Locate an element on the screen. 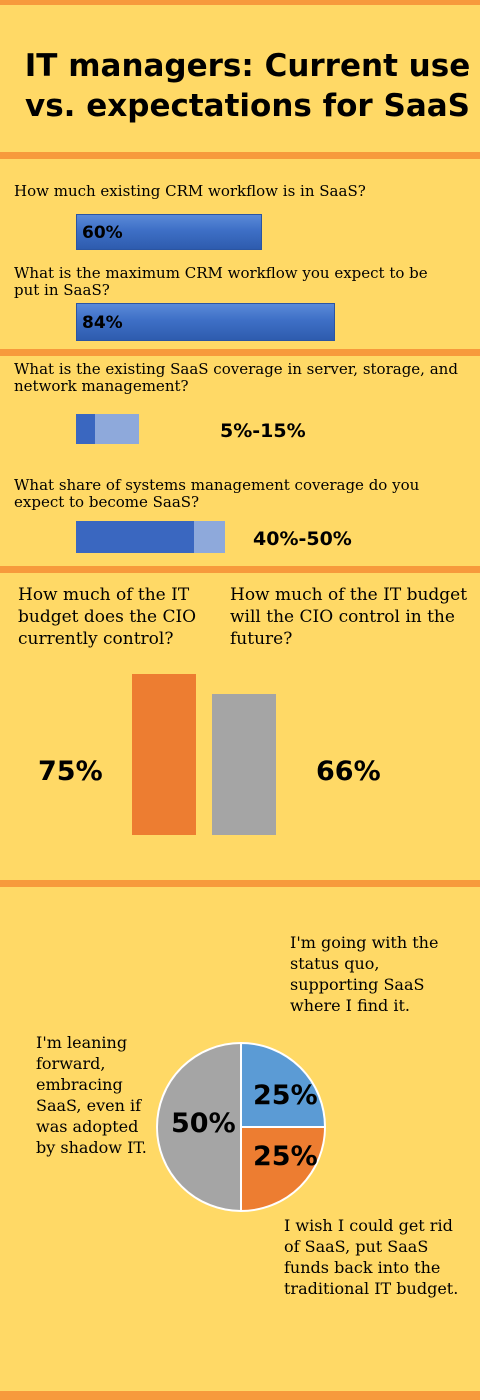  crm-bar-expected: 84% is located at coordinates (205, 322).